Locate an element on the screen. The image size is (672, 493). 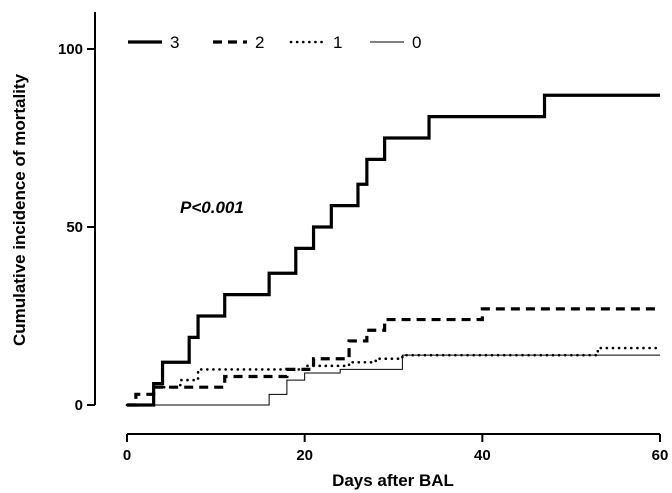
y-tick-label: 50 is located at coordinates (74, 227).